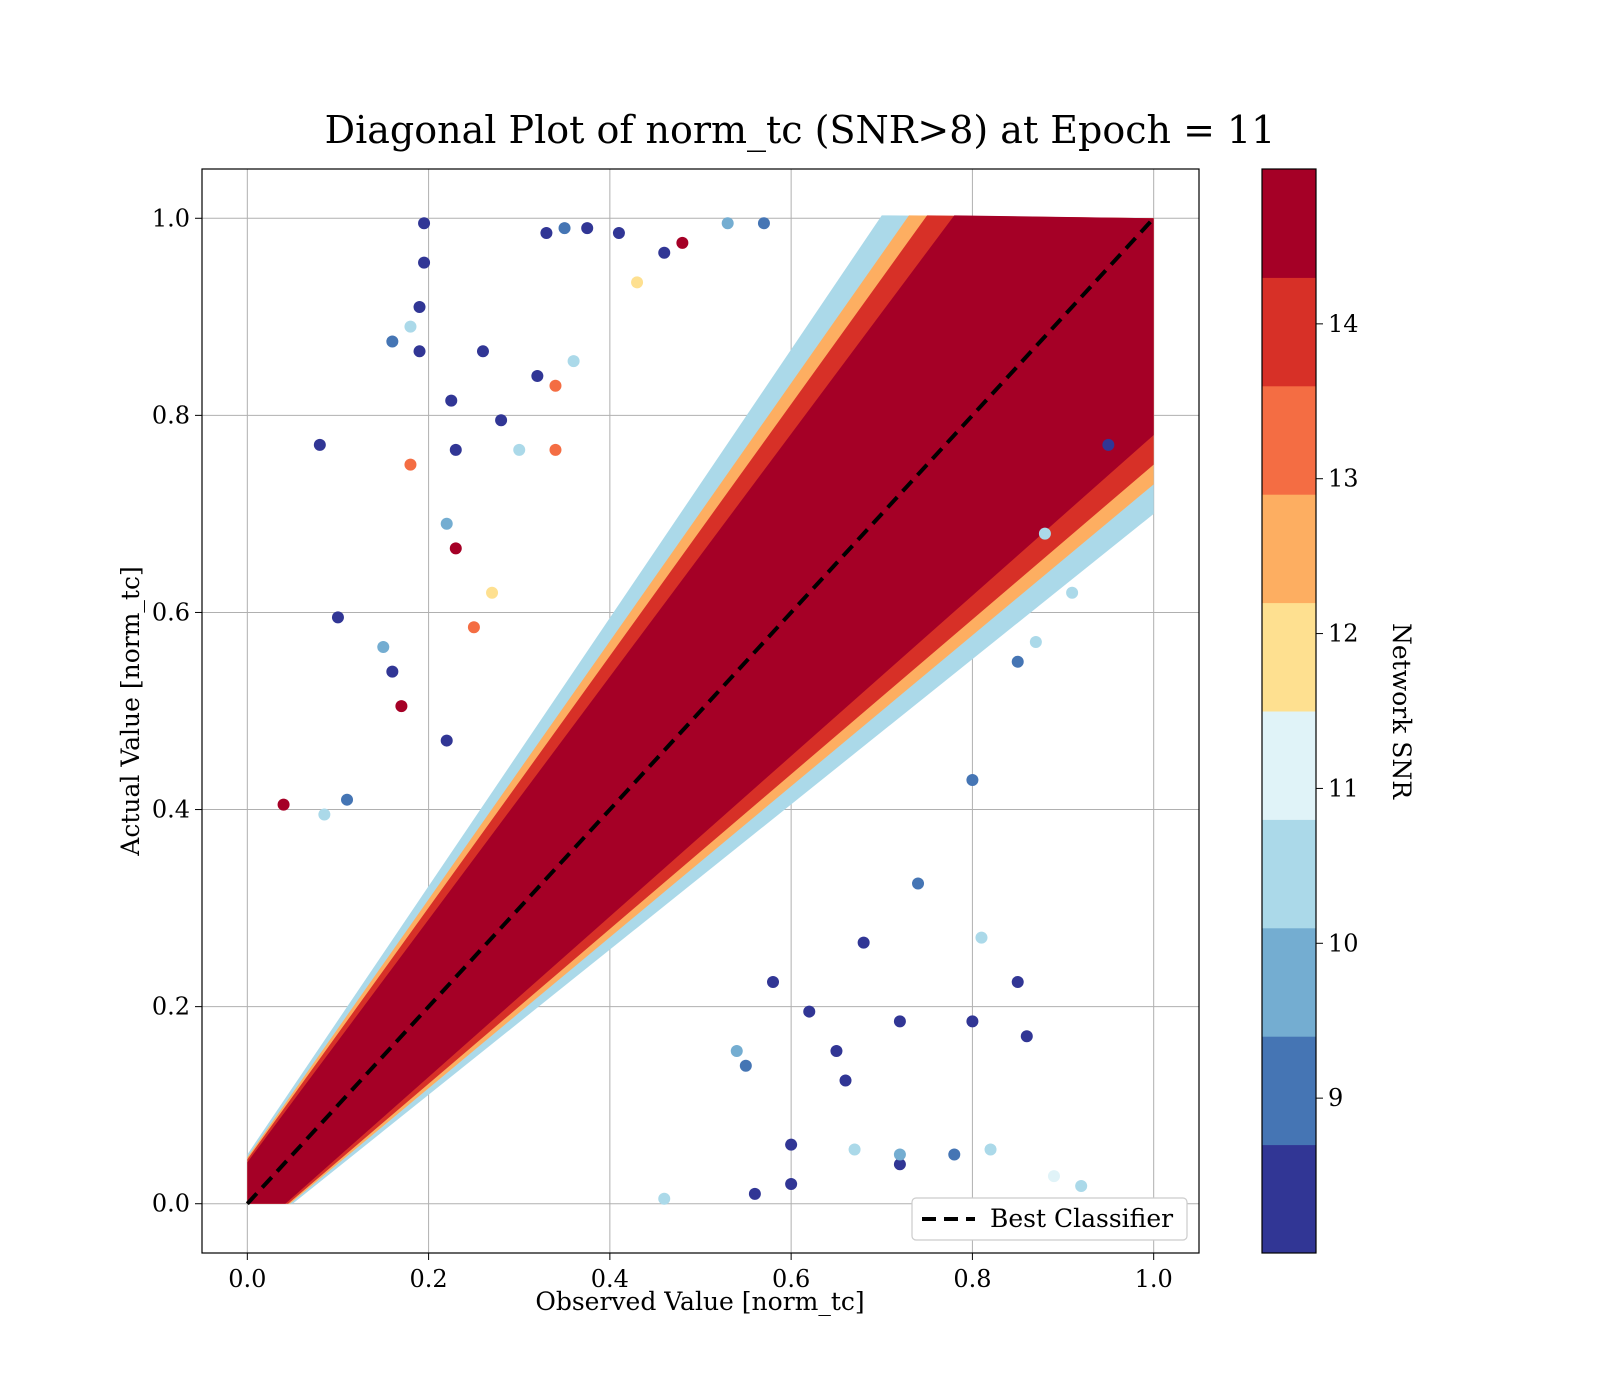  What do you see at coordinates (130, 711) in the screenshot?
I see `y-axis-label: Actual Value [norm_tc]` at bounding box center [130, 711].